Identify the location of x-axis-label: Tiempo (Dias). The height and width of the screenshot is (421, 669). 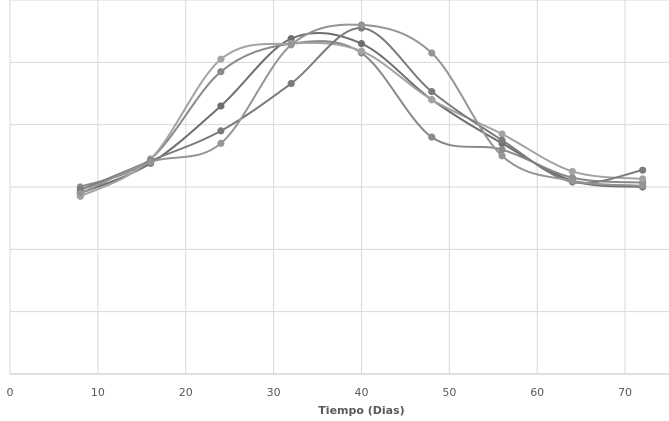
(361, 410).